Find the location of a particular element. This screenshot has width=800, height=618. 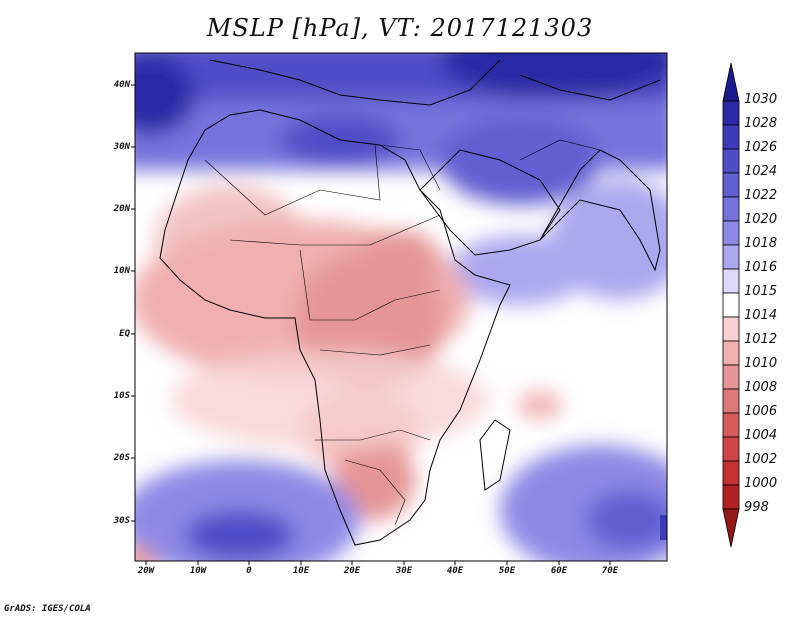

lon-label-20w: 20W is located at coordinates (146, 571).